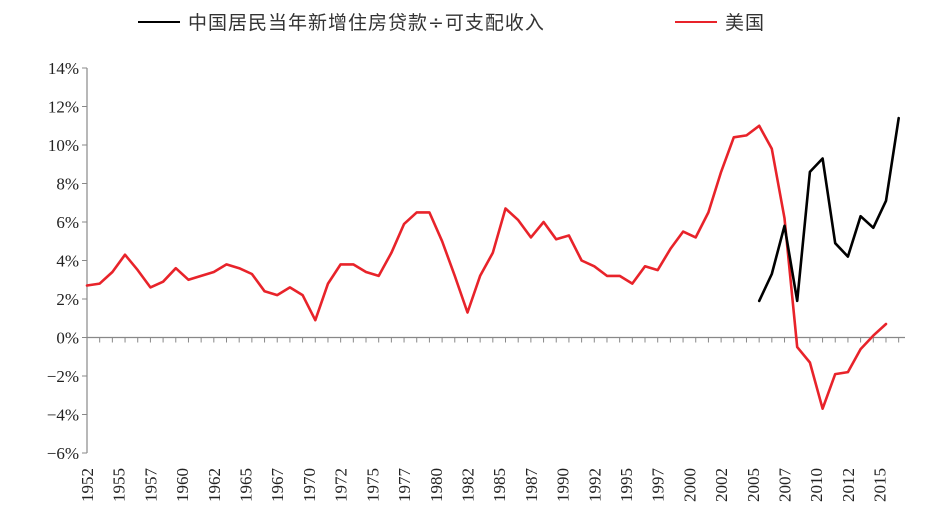 The image size is (940, 527). What do you see at coordinates (67, 222) in the screenshot?
I see `y-tick-label: 6%` at bounding box center [67, 222].